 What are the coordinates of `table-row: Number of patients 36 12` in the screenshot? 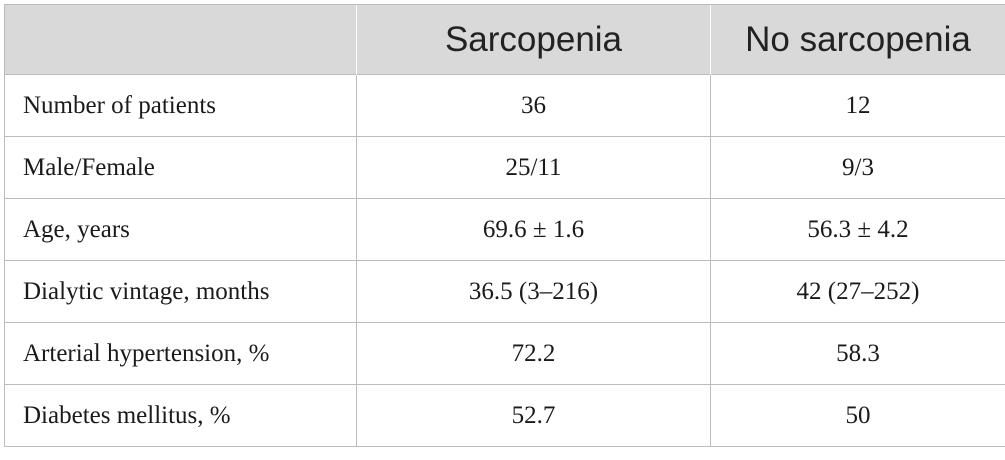 It's located at (504, 105).